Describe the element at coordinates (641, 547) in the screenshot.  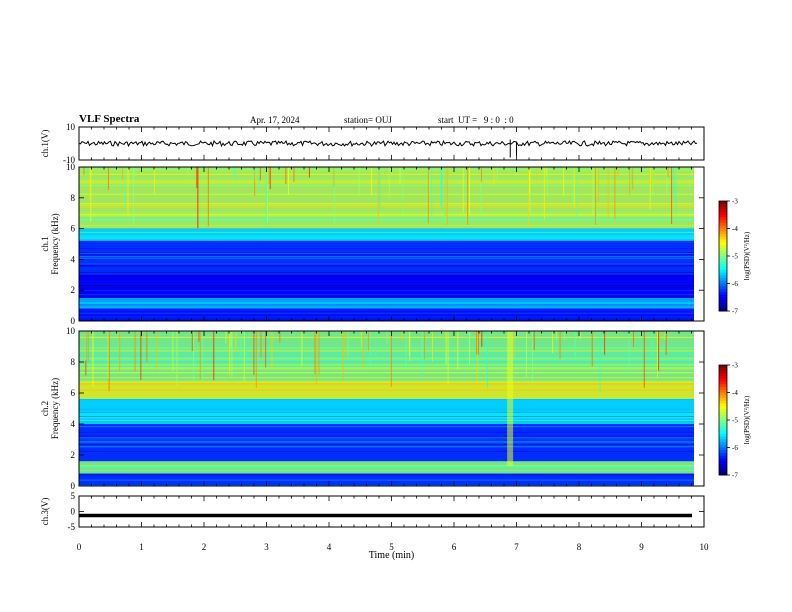
I see `x-tick-label: 9` at that location.